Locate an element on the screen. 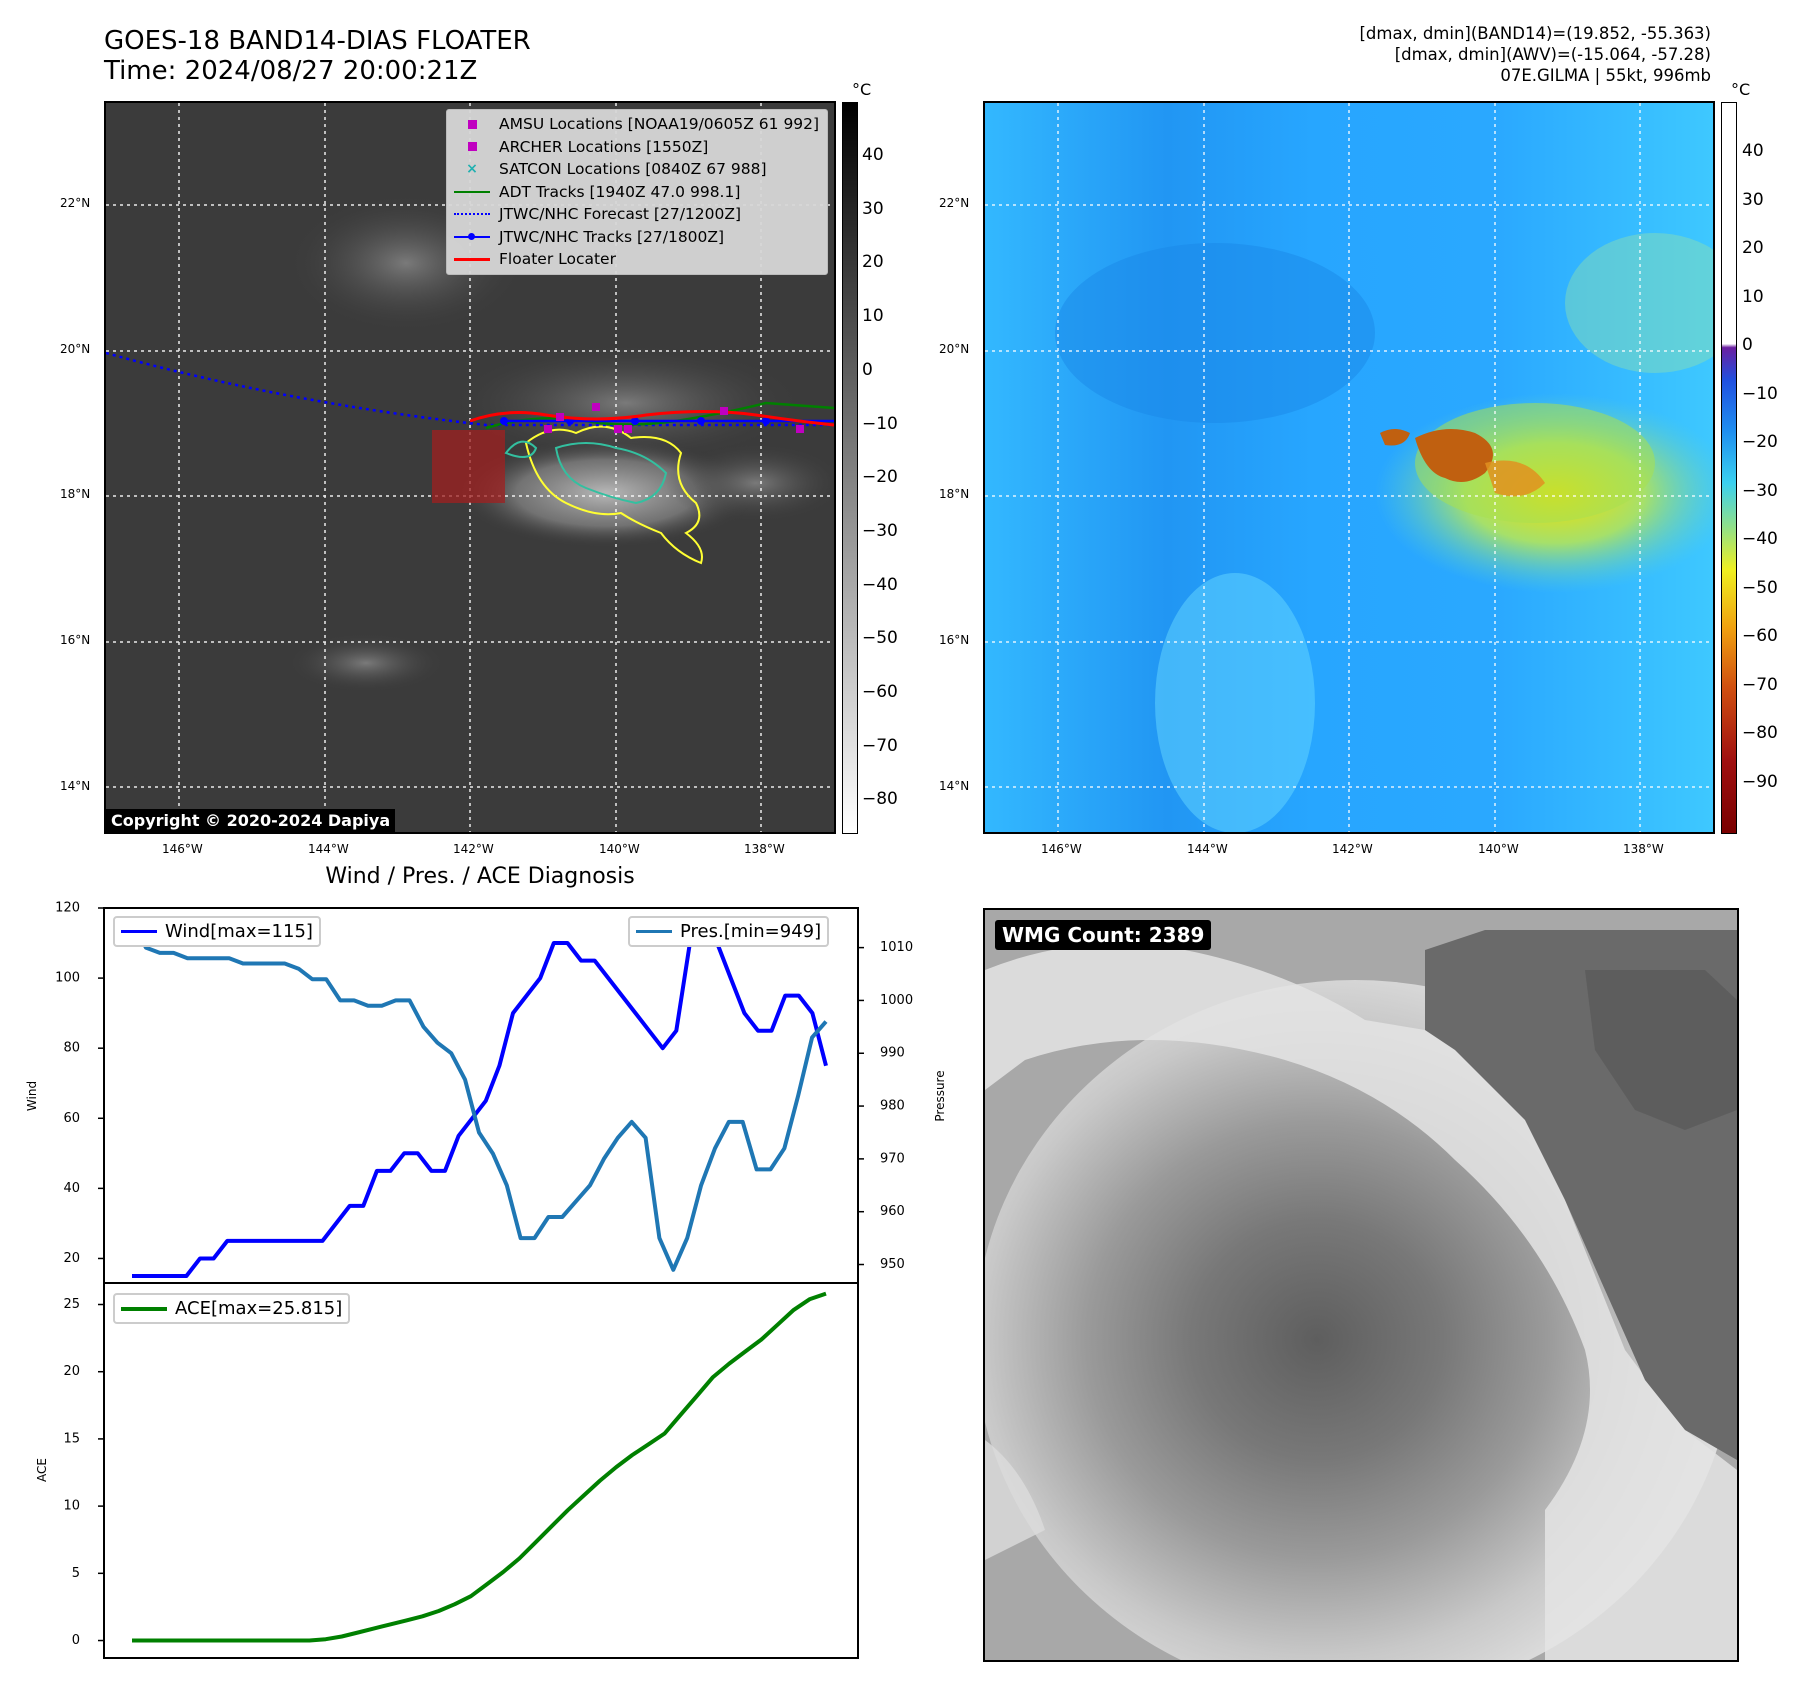 The image size is (1797, 1690). ace-ticks: 25 20 15 10 5 0 is located at coordinates (83, 1472).